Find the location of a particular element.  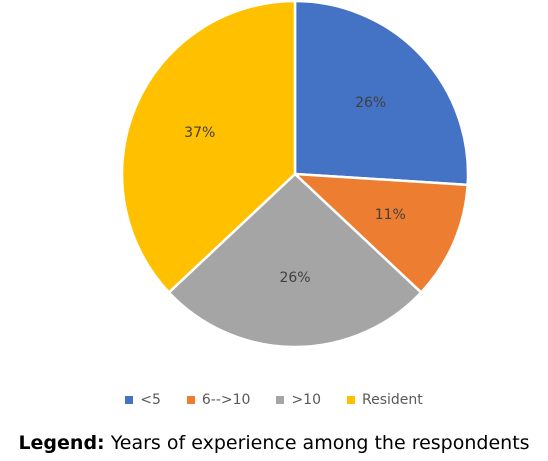

pie-data-label-2: 26% is located at coordinates (294, 278).